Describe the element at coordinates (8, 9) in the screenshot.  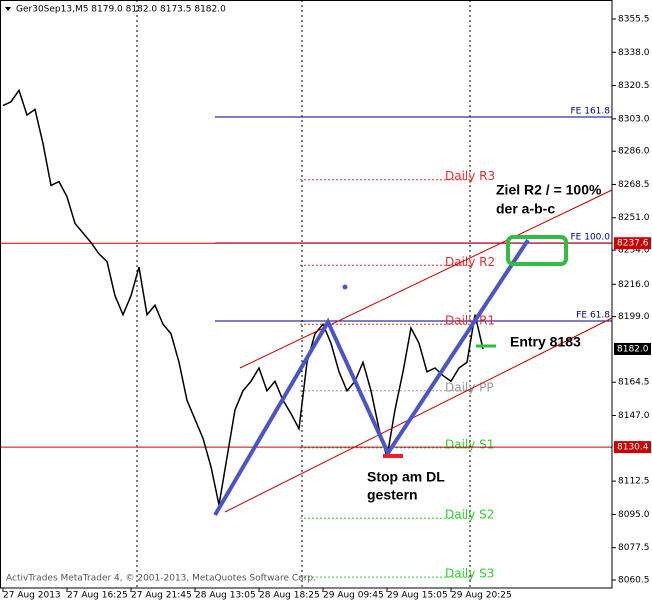
I see `menu-triangle` at that location.